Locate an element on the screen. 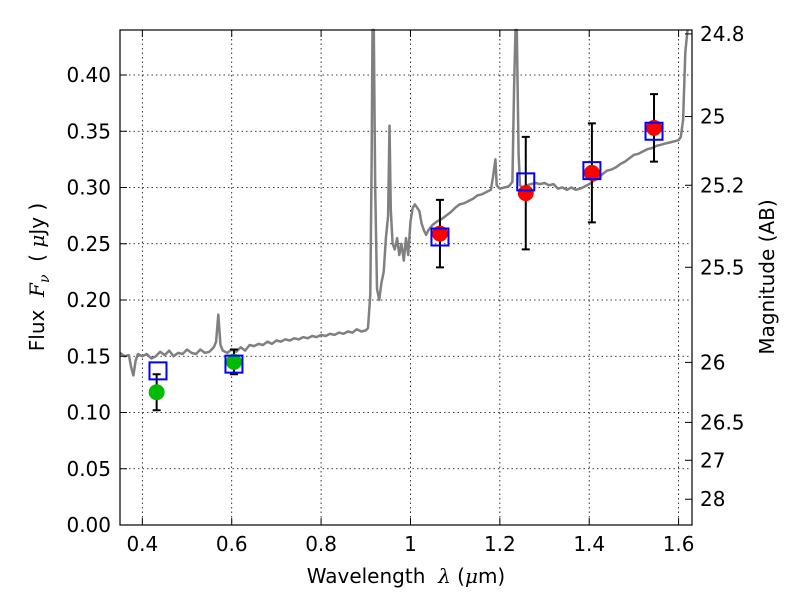  magnitude-tick-label: 24.8 is located at coordinates (722, 34).